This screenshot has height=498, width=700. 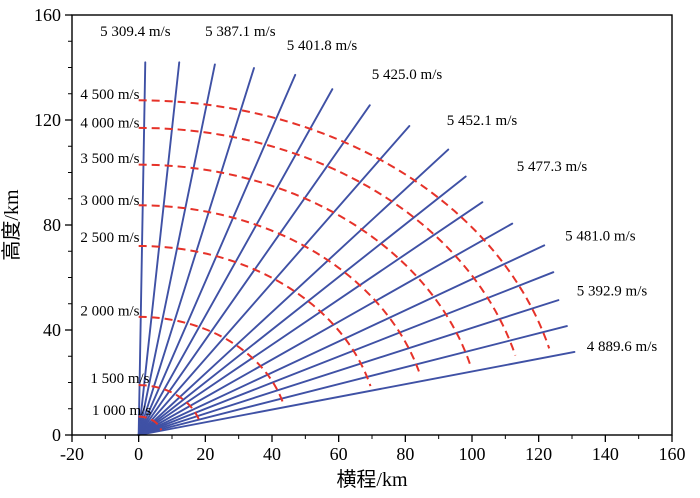 I want to click on contour-velocity-label: 3 000 m/s, so click(x=109, y=201).